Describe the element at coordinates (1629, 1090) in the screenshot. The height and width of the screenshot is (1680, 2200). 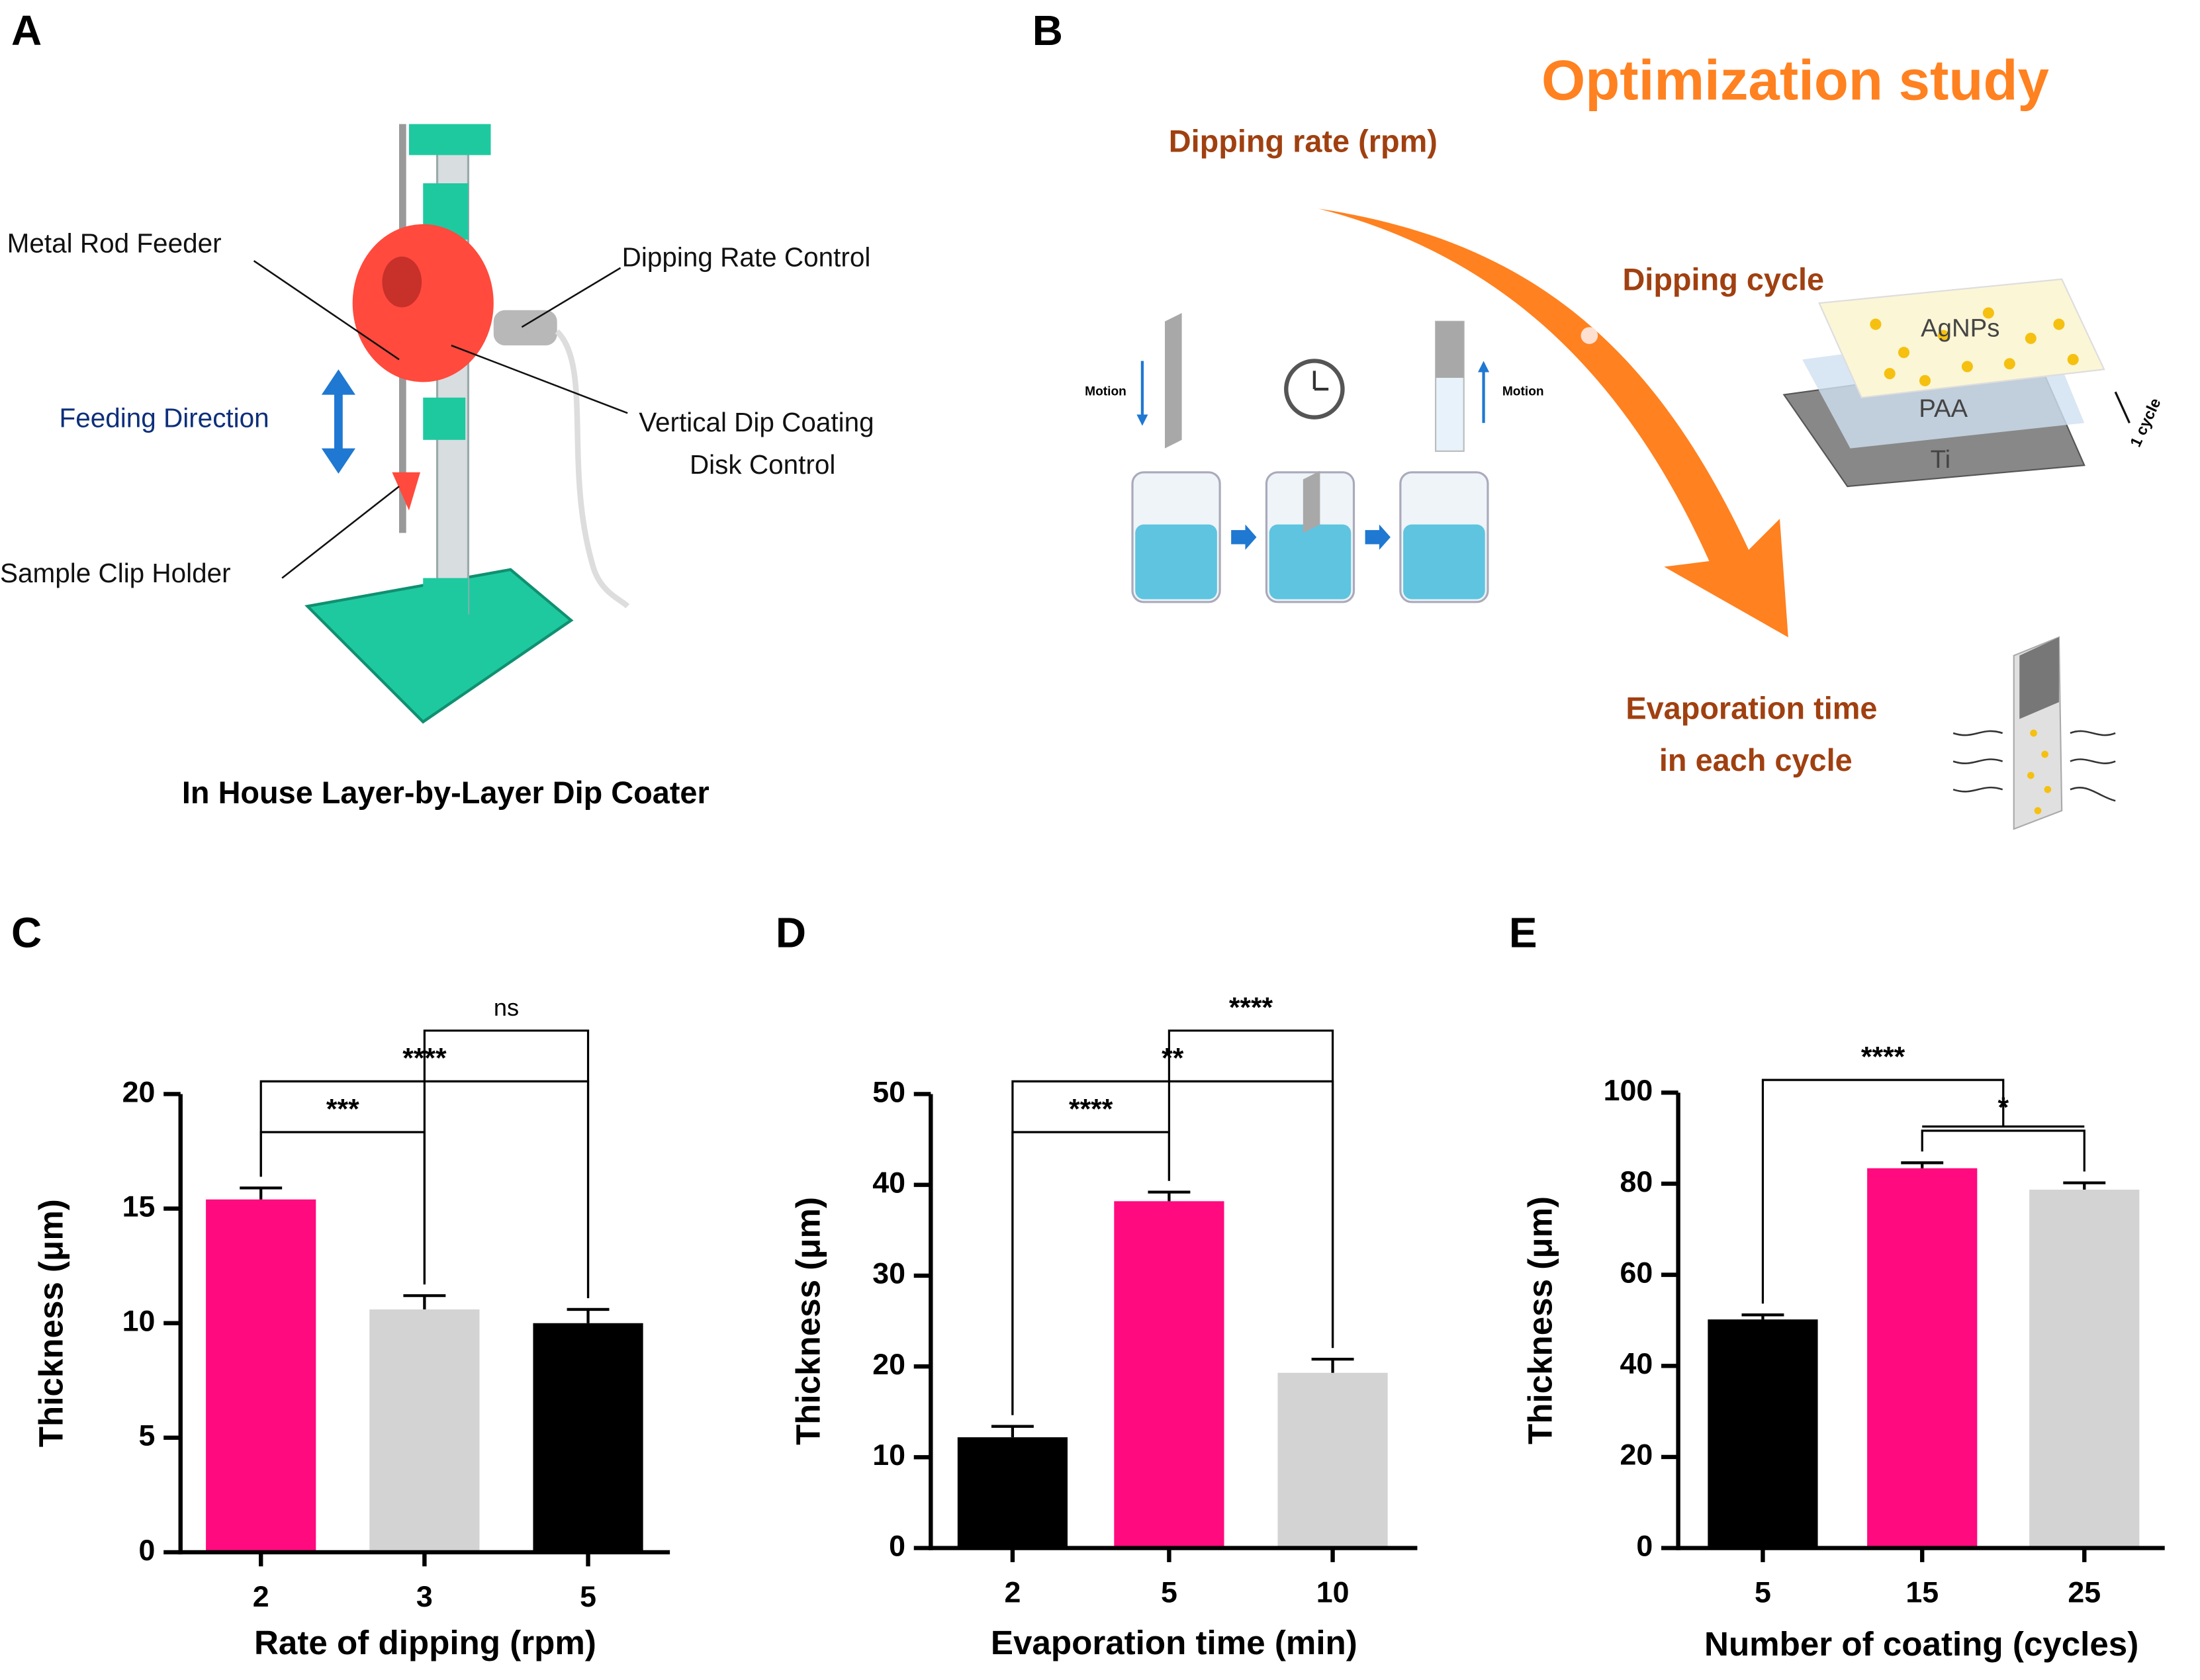
I see `y-tick-label: 100` at that location.